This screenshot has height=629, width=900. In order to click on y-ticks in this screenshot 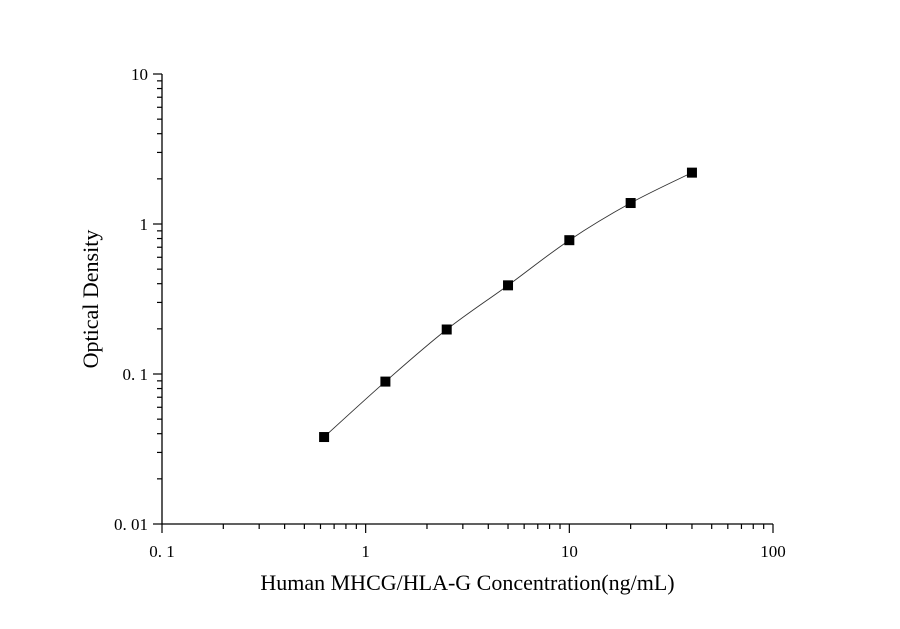, I will do `click(157, 299)`.